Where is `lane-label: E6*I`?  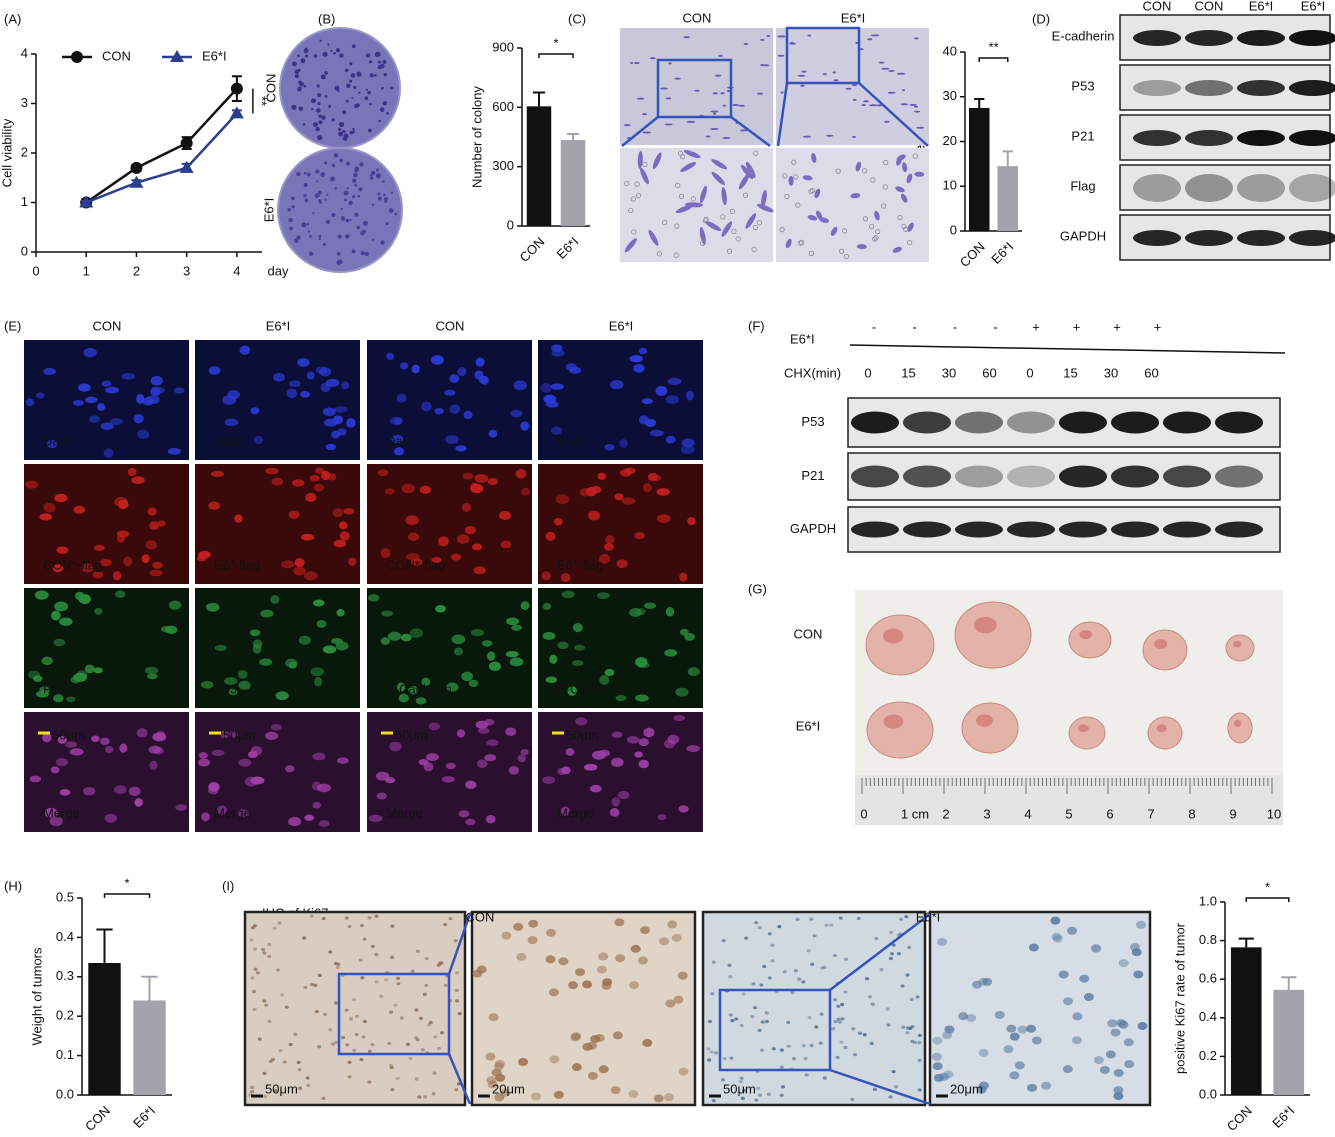 lane-label: E6*I is located at coordinates (1313, 6).